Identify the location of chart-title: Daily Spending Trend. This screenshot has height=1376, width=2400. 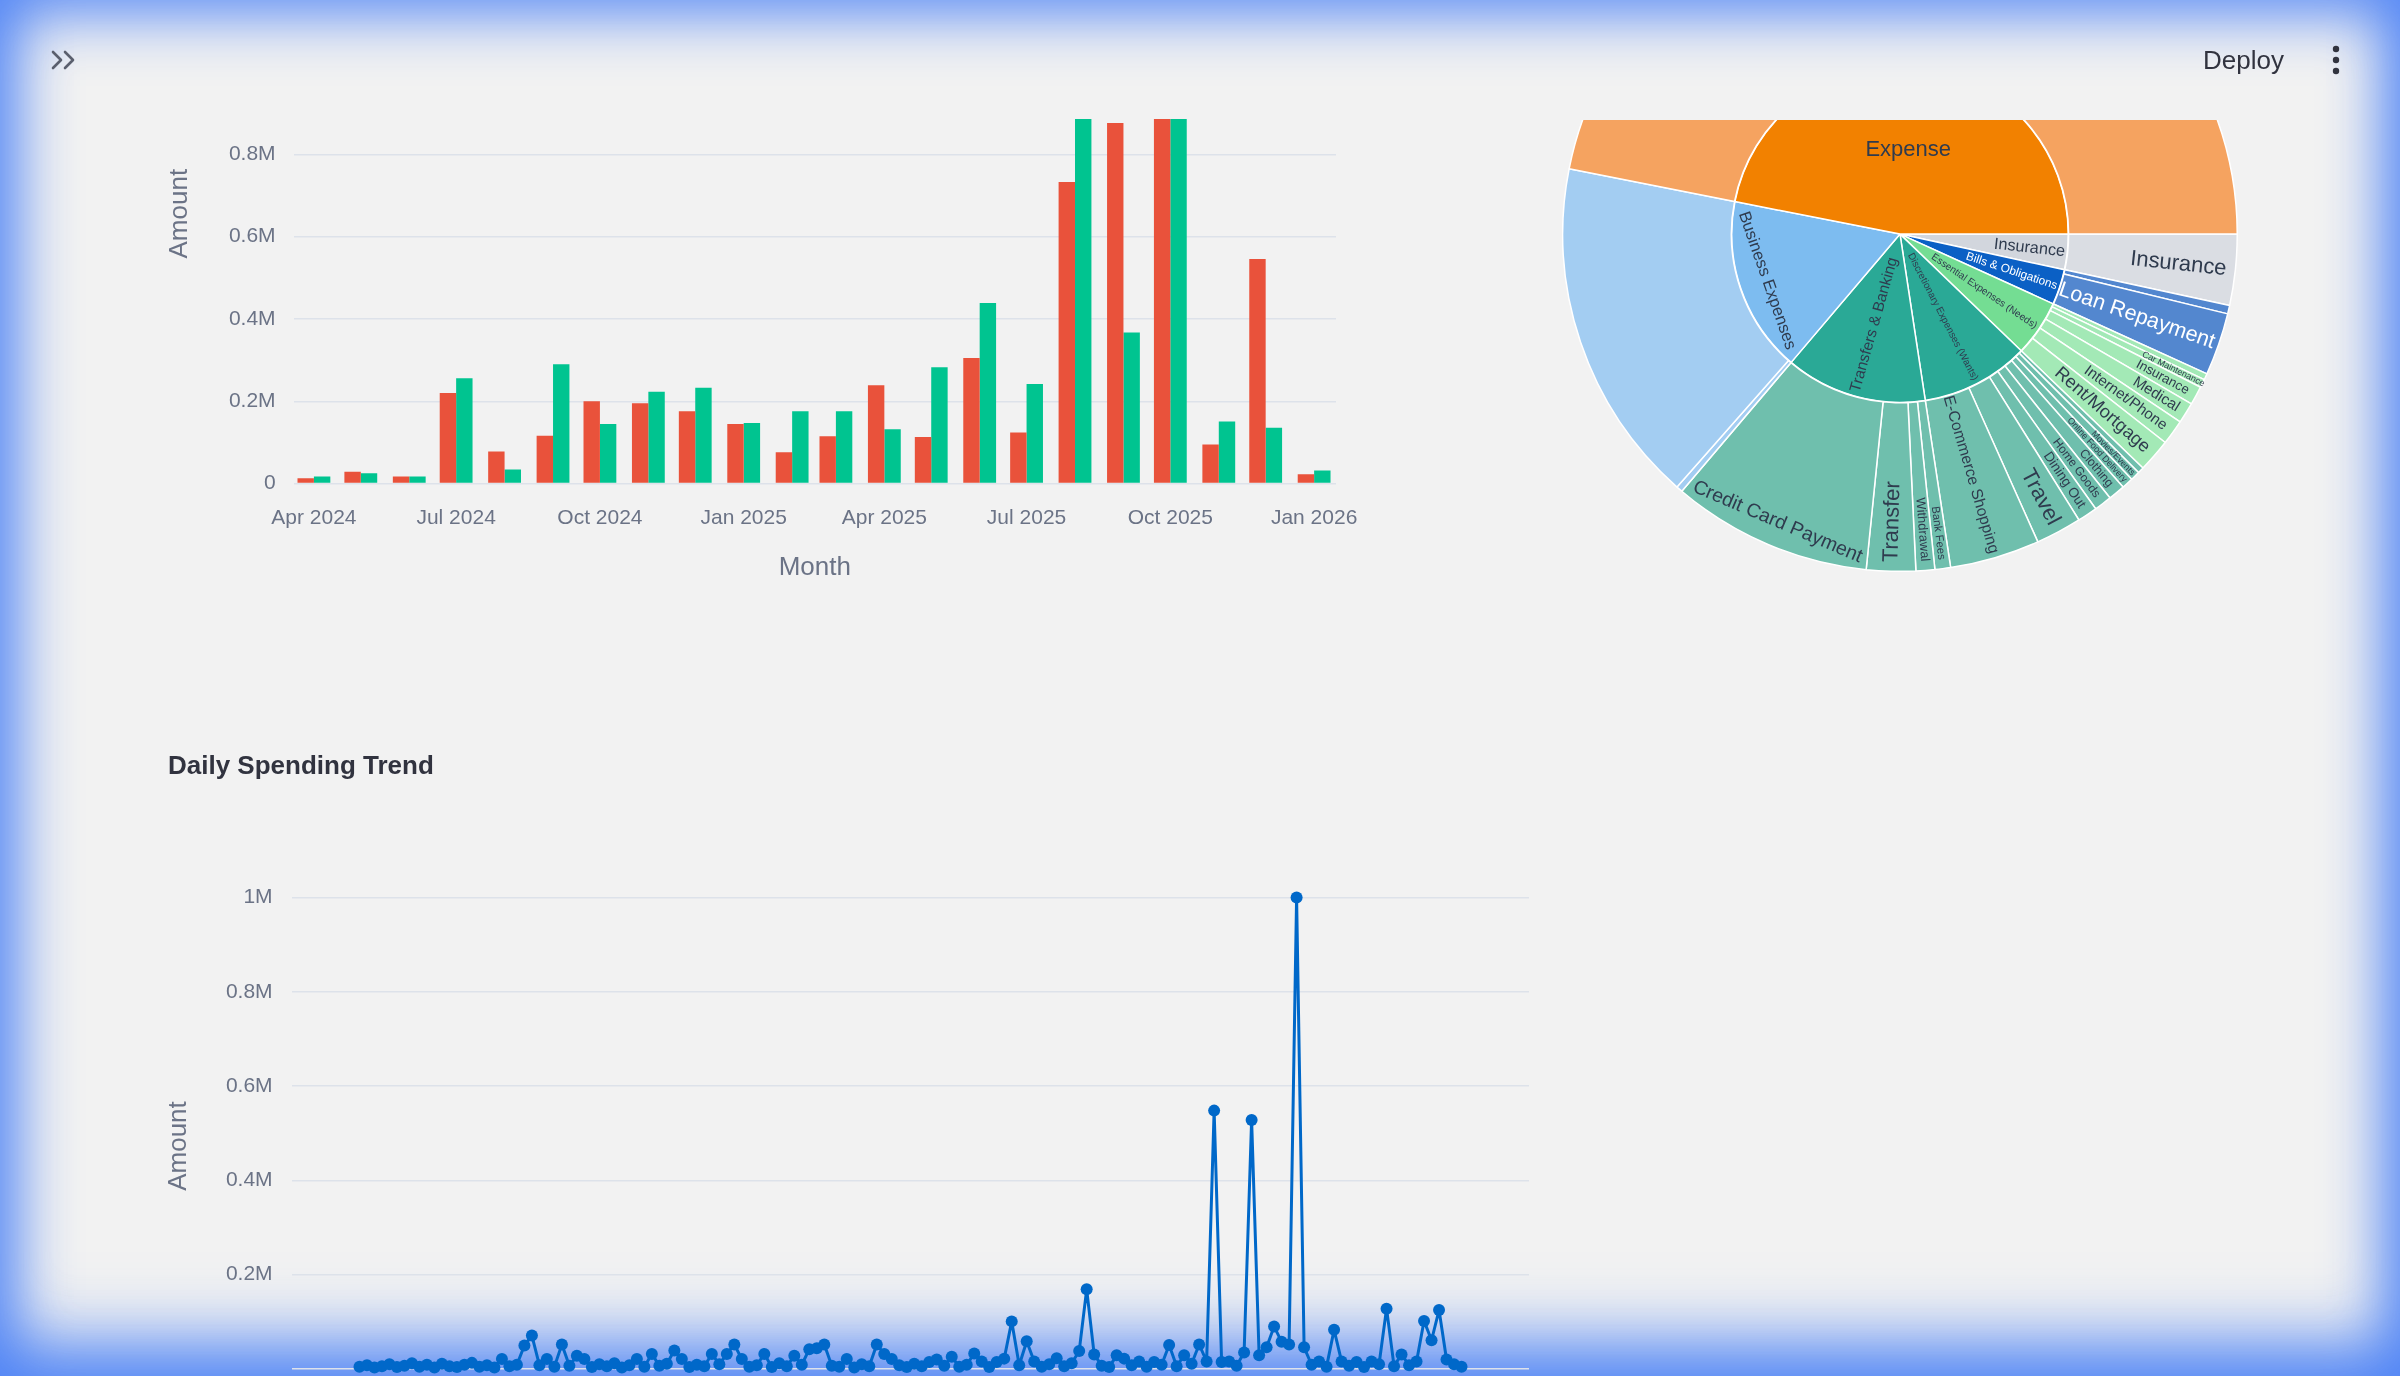
(301, 765).